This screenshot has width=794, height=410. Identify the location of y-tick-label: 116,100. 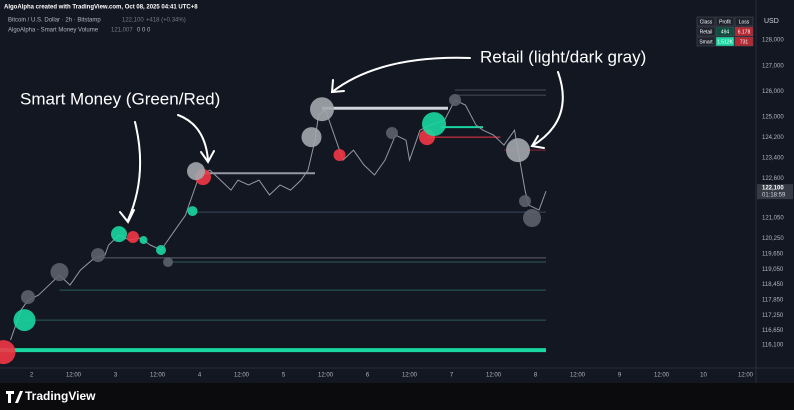
(773, 345).